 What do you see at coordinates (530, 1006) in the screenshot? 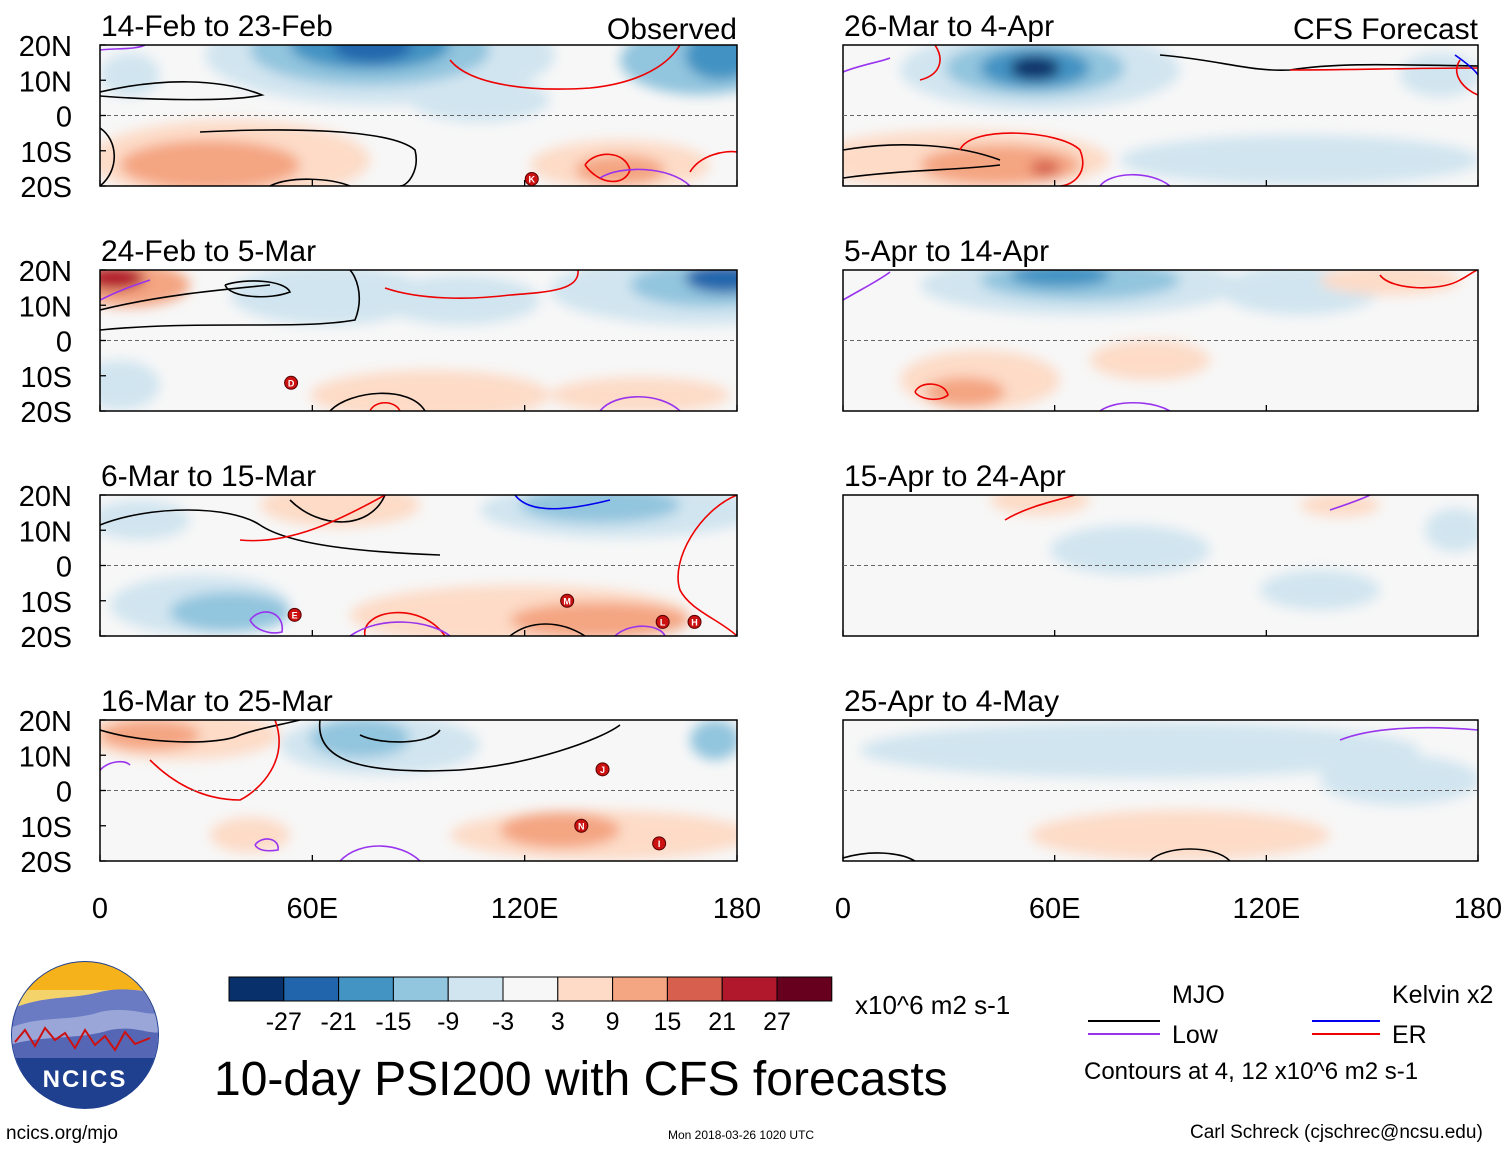
I see `colorbar: -27 -21 -15 -9 -3 3 9 15 21 27` at bounding box center [530, 1006].